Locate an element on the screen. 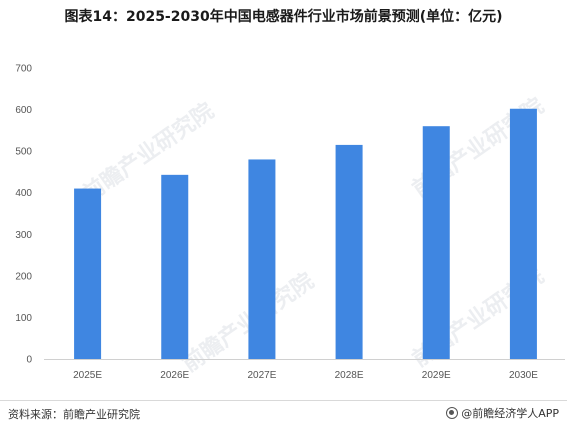 This screenshot has width=567, height=436. y-tick-label: 0 is located at coordinates (29, 360).